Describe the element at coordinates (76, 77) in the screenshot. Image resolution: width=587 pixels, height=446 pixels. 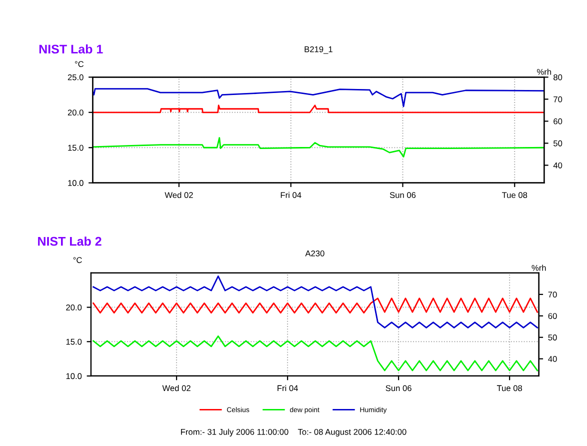
I see `y-tick-label: 25.0` at that location.